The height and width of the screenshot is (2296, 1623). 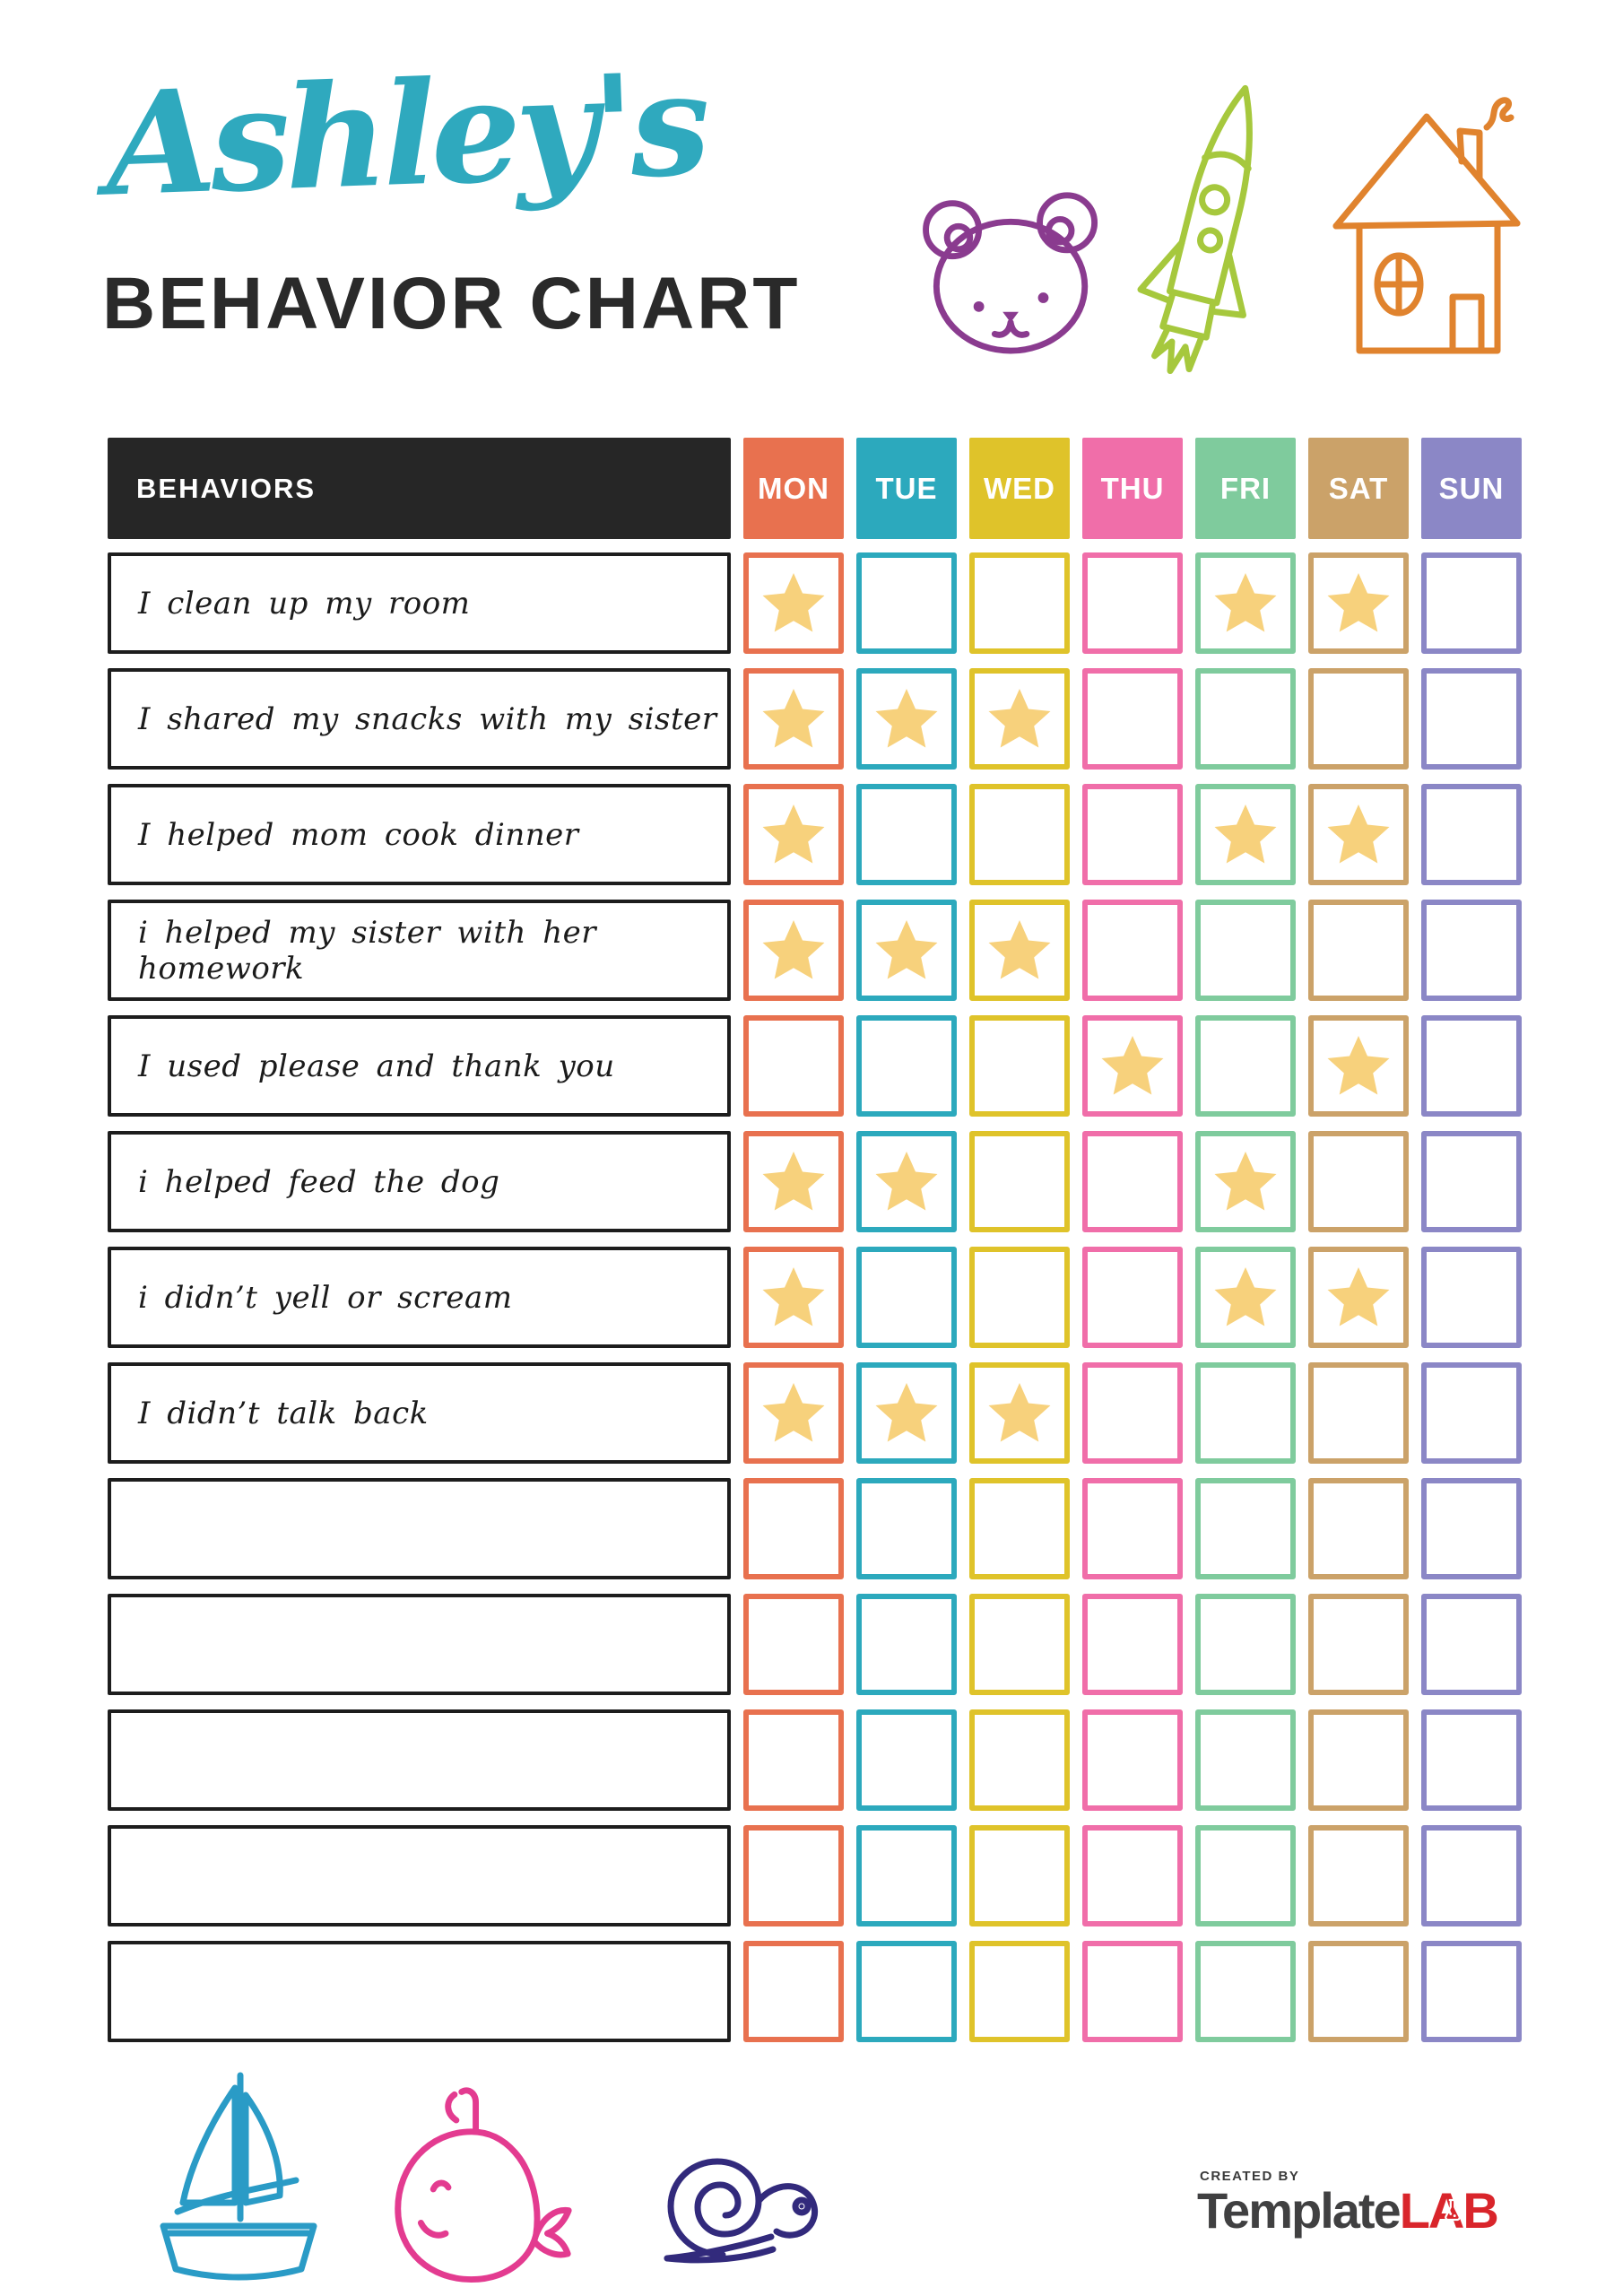 What do you see at coordinates (1132, 488) in the screenshot?
I see `day-header-thu: THU` at bounding box center [1132, 488].